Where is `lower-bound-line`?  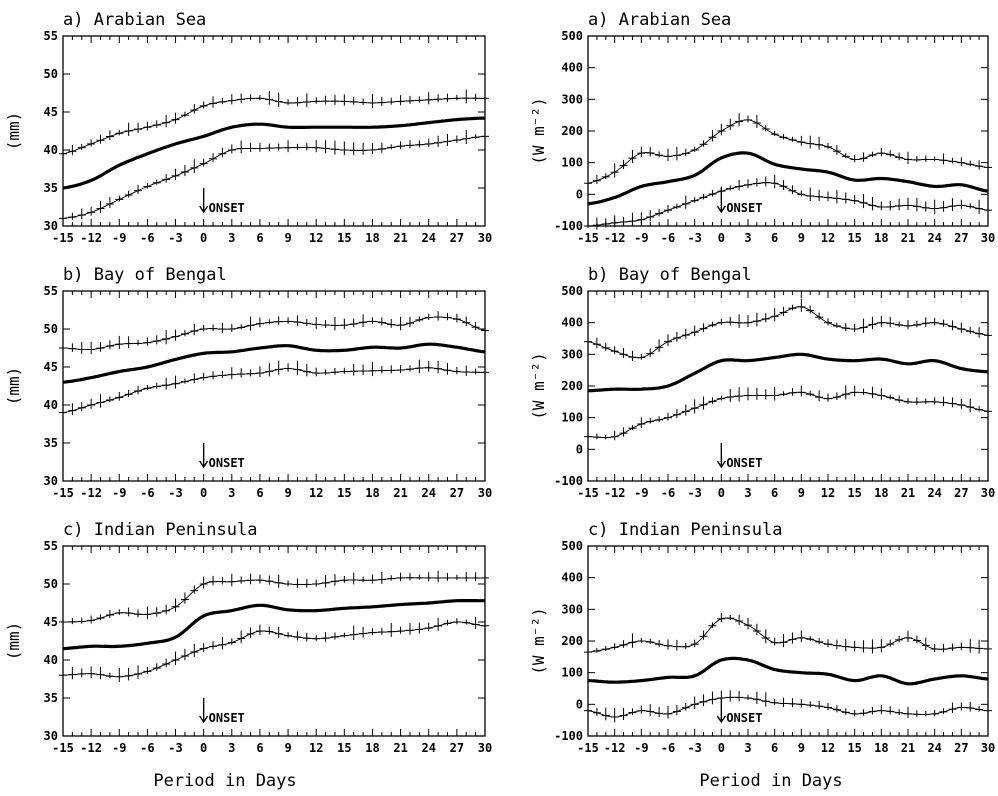
lower-bound-line is located at coordinates (274, 177).